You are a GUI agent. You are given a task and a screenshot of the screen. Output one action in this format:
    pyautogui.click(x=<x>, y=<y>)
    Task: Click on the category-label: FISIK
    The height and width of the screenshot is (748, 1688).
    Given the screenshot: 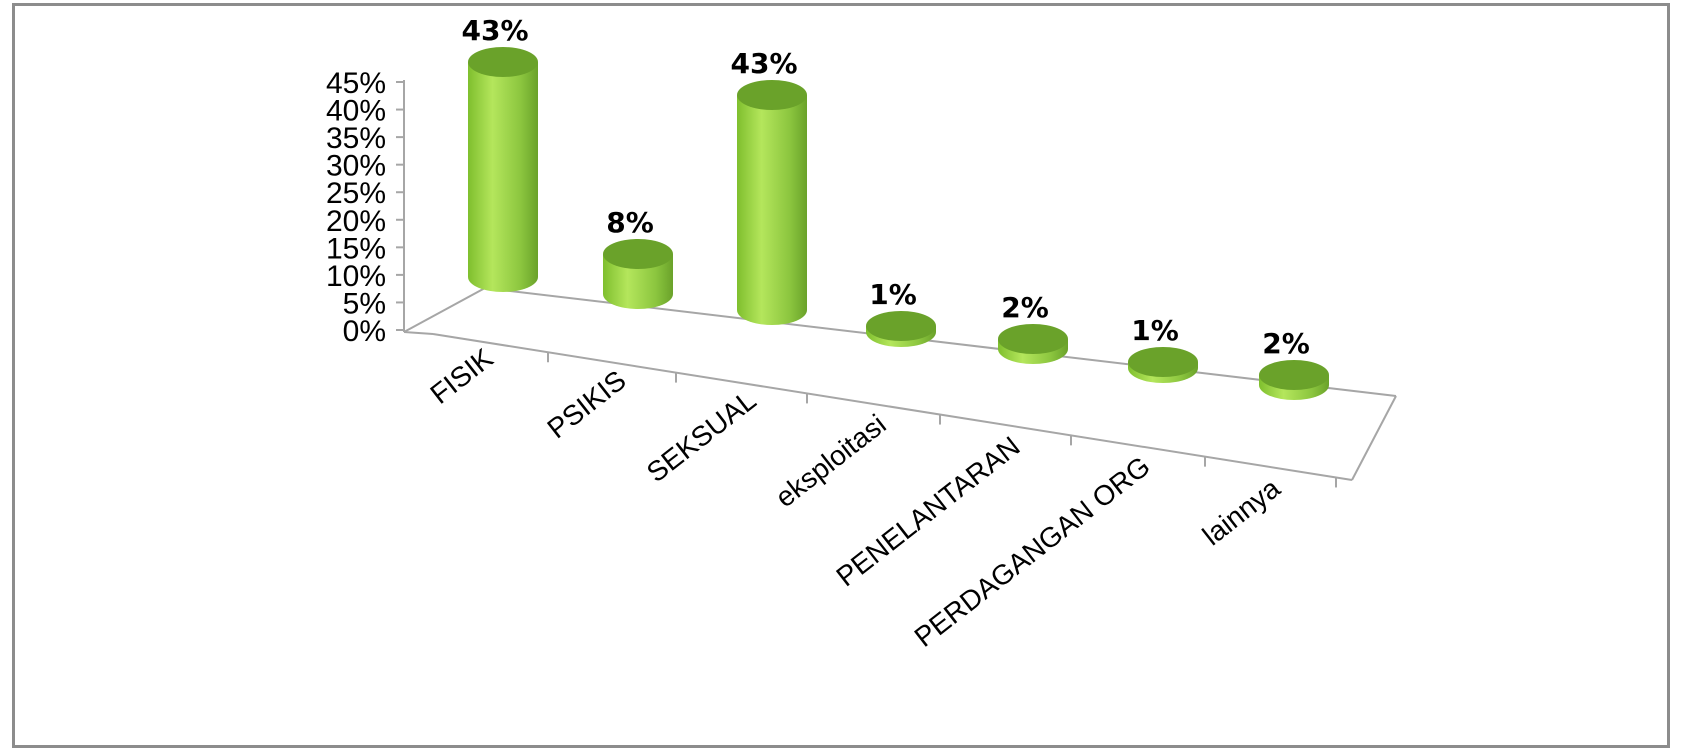 What is the action you would take?
    pyautogui.click(x=461, y=376)
    